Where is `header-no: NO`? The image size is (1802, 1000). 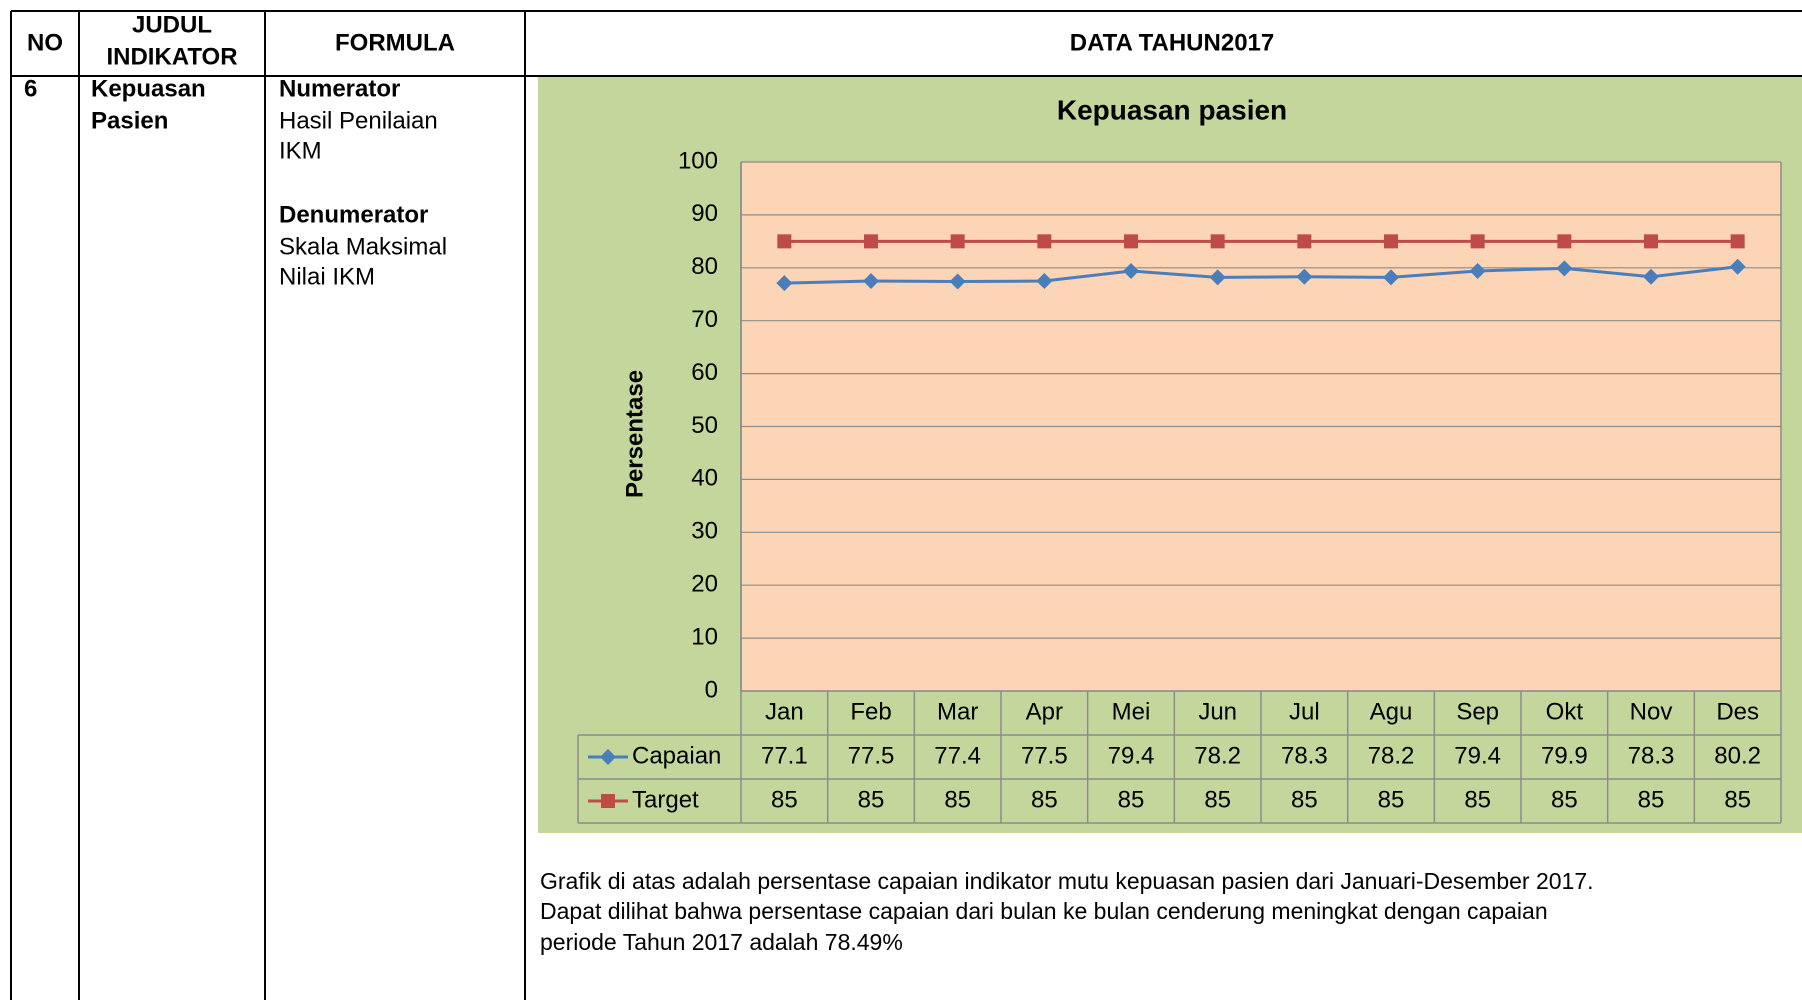
header-no: NO is located at coordinates (45, 42).